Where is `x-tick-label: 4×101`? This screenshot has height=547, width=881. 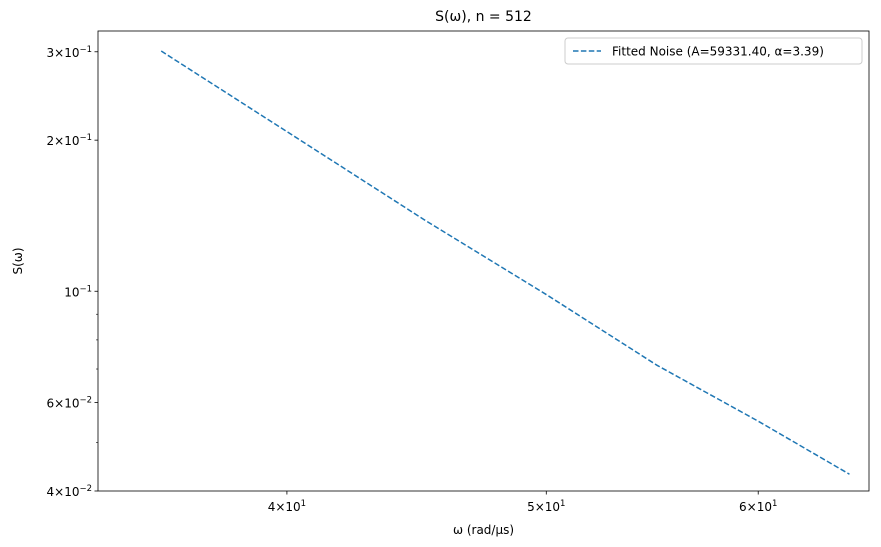 x-tick-label: 4×101 is located at coordinates (287, 506).